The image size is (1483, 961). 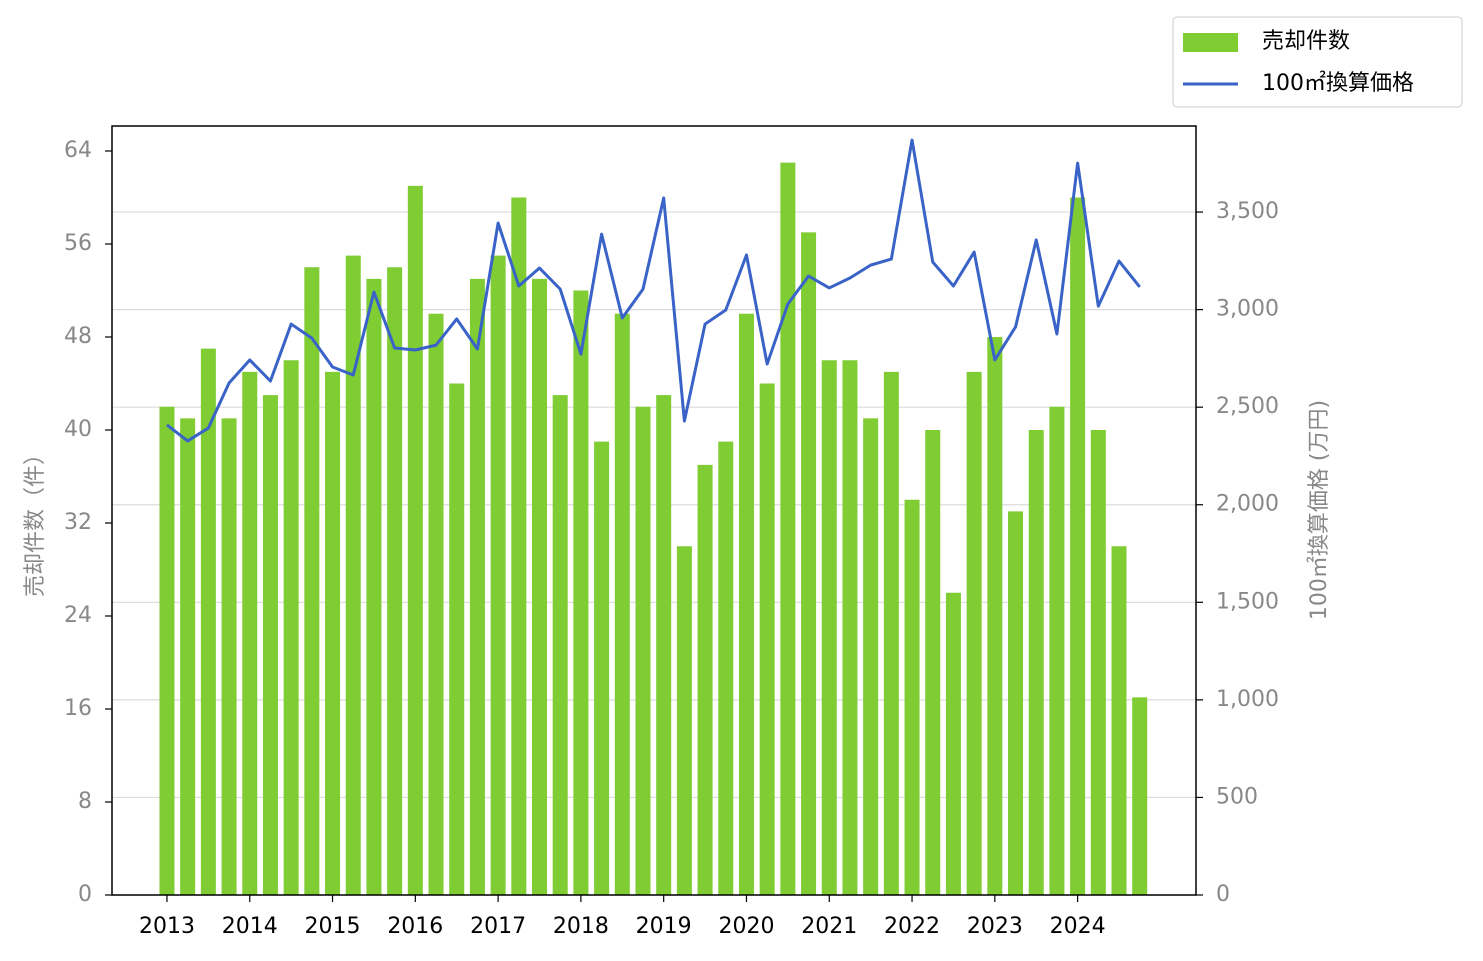 I want to click on y-axis-label: 売却件数（件）, so click(x=35, y=520).